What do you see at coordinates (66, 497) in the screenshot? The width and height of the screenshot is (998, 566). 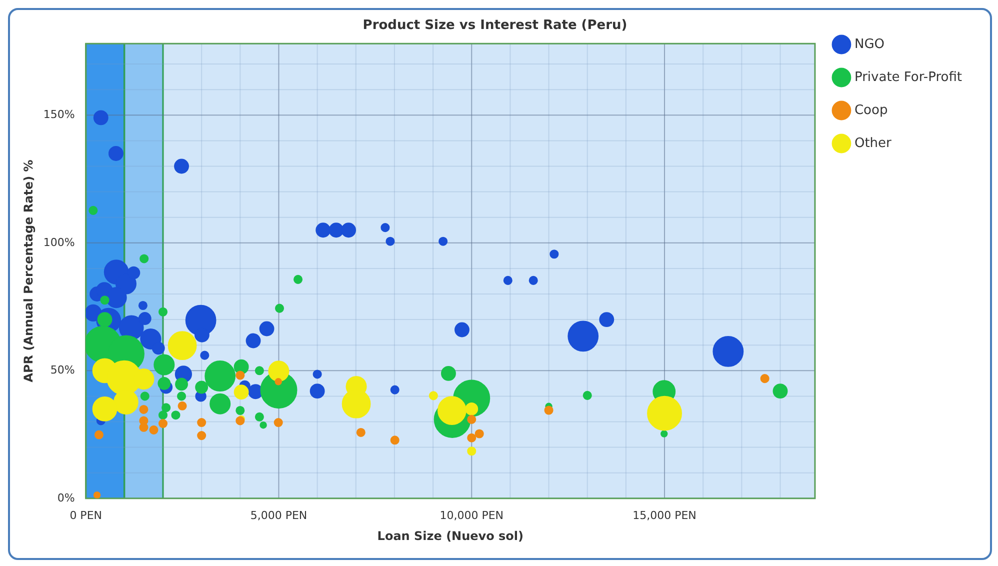 I see `y-tick-label: 0%` at bounding box center [66, 497].